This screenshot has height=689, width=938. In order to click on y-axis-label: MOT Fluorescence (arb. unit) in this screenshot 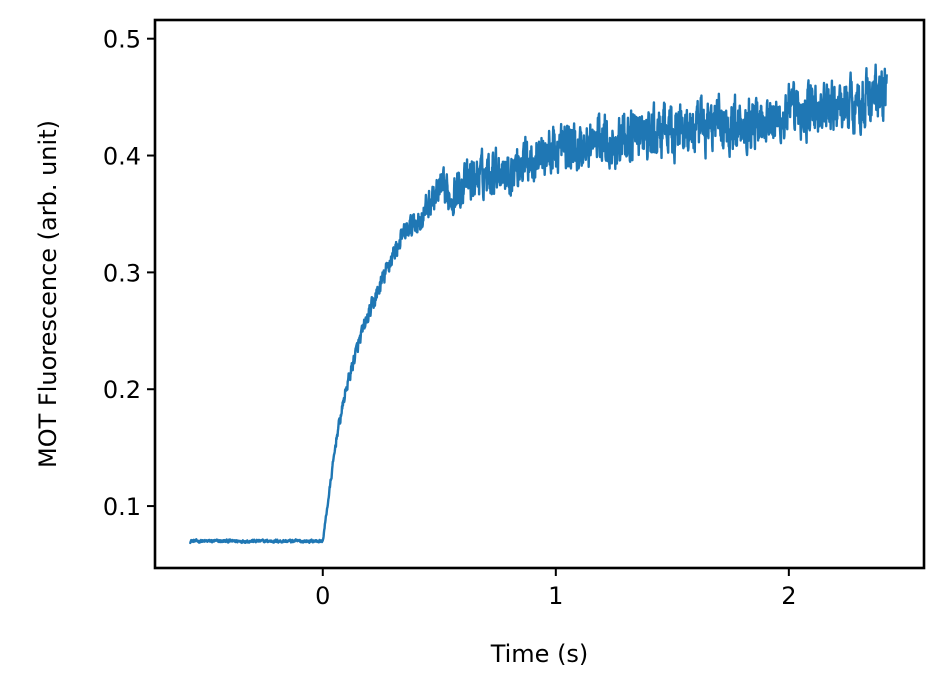, I will do `click(48, 294)`.